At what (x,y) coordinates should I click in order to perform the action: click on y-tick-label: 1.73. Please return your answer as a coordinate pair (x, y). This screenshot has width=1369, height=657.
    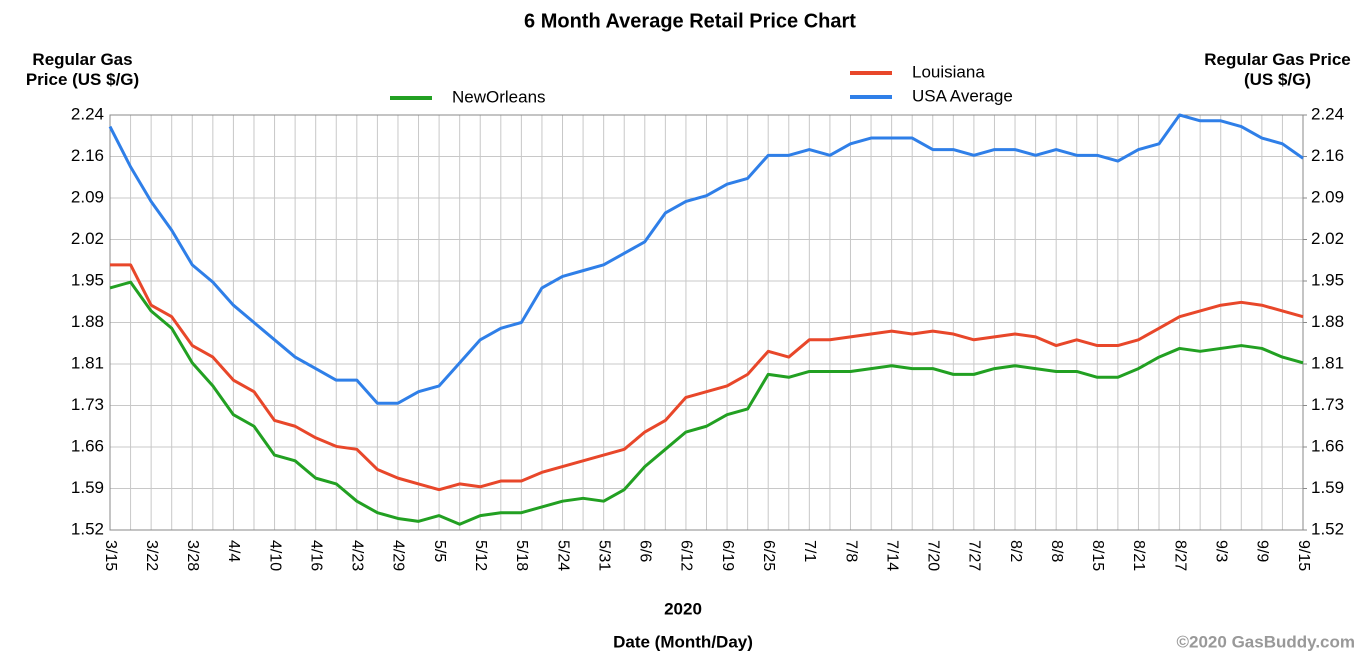
    Looking at the image, I should click on (87, 404).